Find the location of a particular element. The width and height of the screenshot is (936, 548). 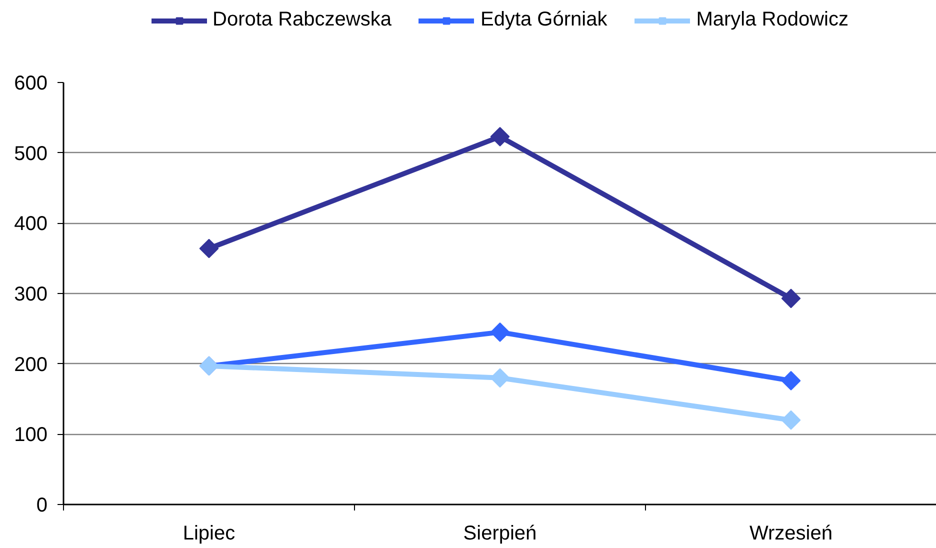

x-tick-label: Lipiec is located at coordinates (209, 533).